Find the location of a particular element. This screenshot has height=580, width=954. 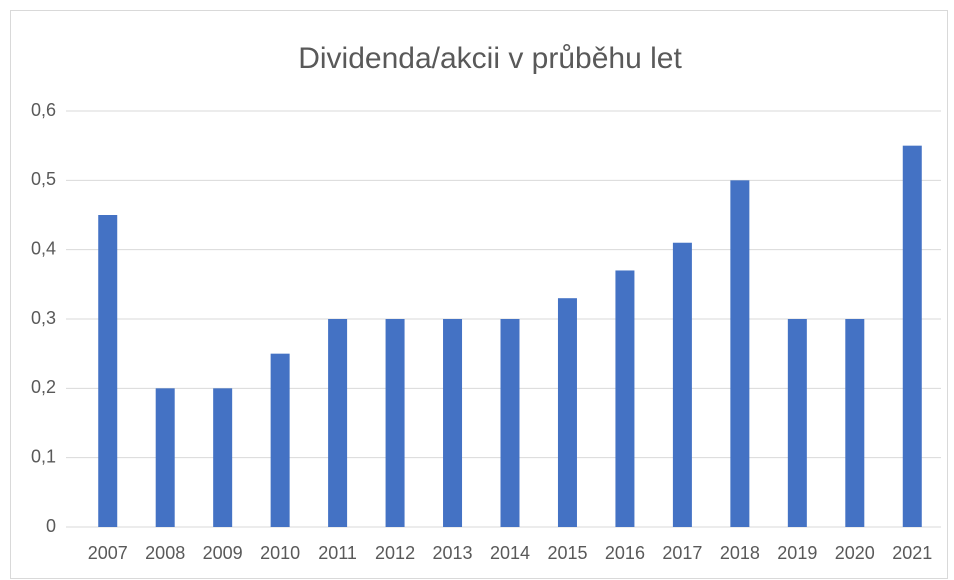

x-tick-label: 2016 is located at coordinates (625, 553).